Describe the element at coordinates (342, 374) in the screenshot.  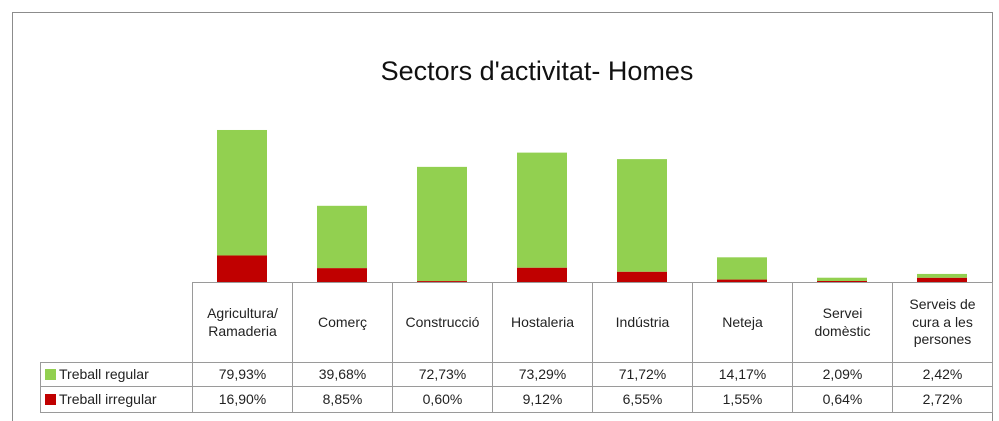
I see `value-cell: 39,68%` at that location.